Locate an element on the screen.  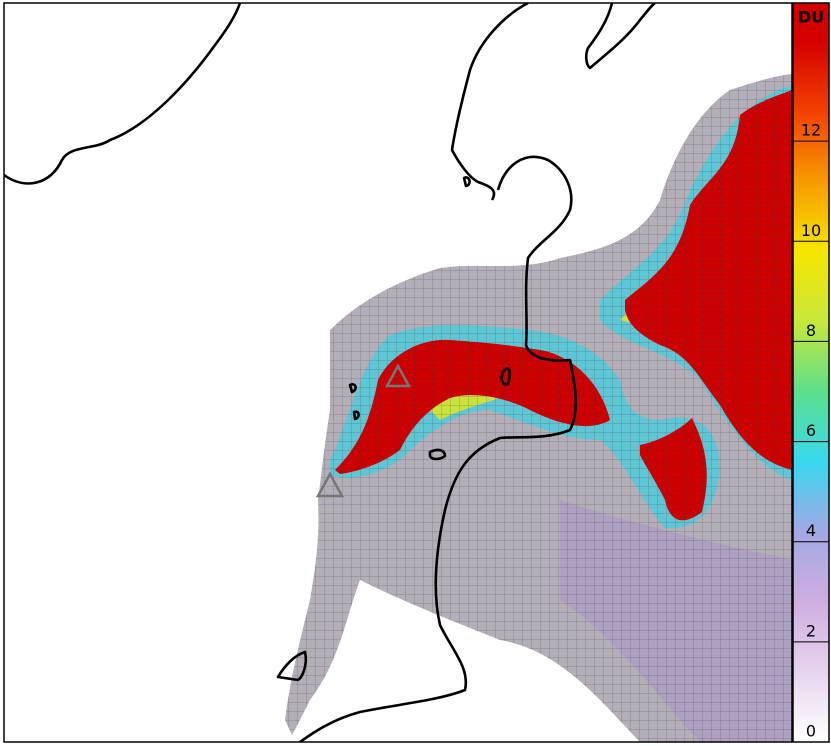
colorbar-scale is located at coordinates (811, 391).